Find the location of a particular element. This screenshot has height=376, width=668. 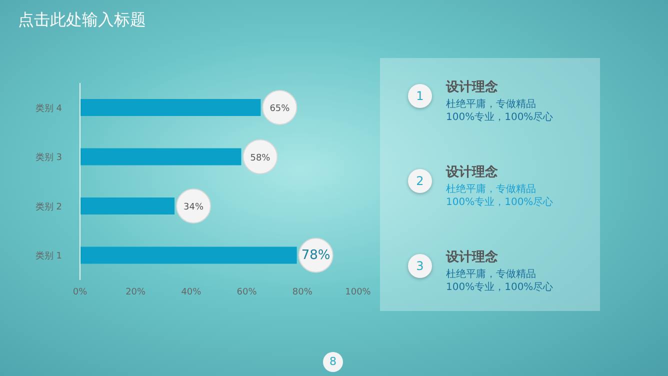

x-tick-label: 60% is located at coordinates (247, 292).